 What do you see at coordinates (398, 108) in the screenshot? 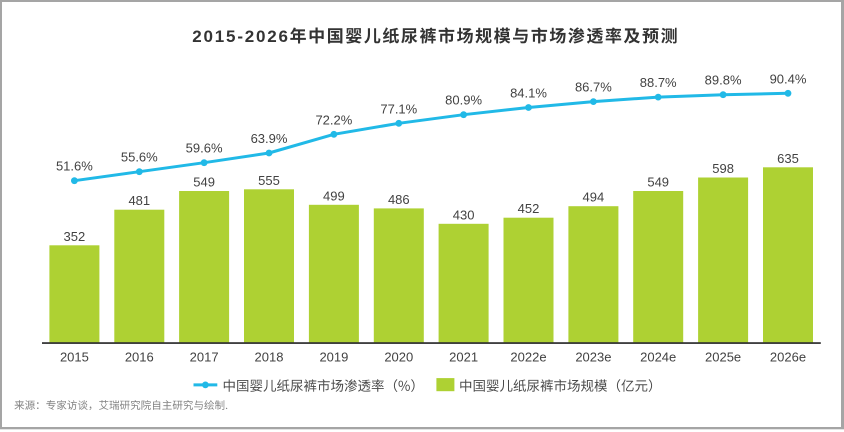
I see `svg-text: 77.1%` at bounding box center [398, 108].